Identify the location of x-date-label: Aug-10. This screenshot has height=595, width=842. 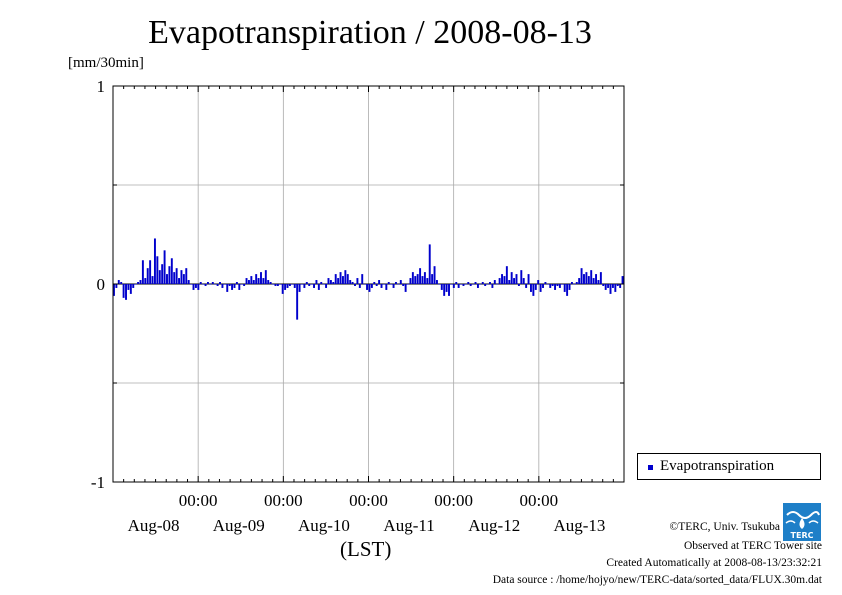
(324, 525).